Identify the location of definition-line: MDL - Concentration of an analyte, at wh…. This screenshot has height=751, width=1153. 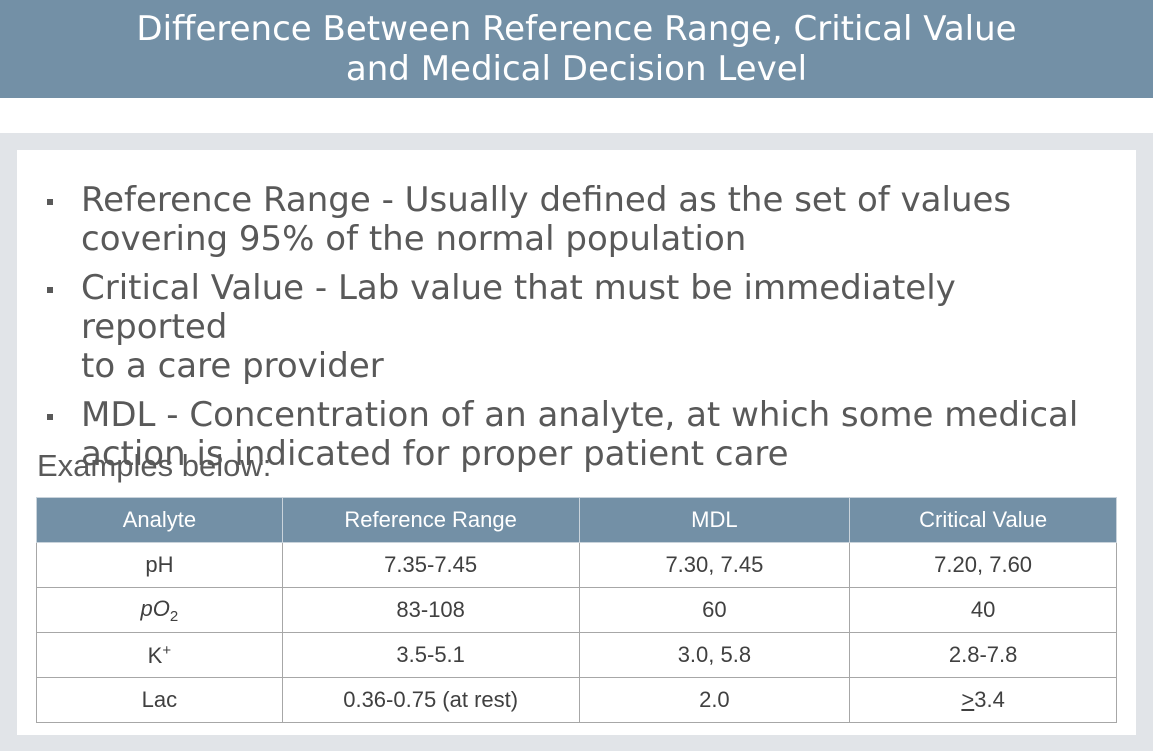
(580, 415).